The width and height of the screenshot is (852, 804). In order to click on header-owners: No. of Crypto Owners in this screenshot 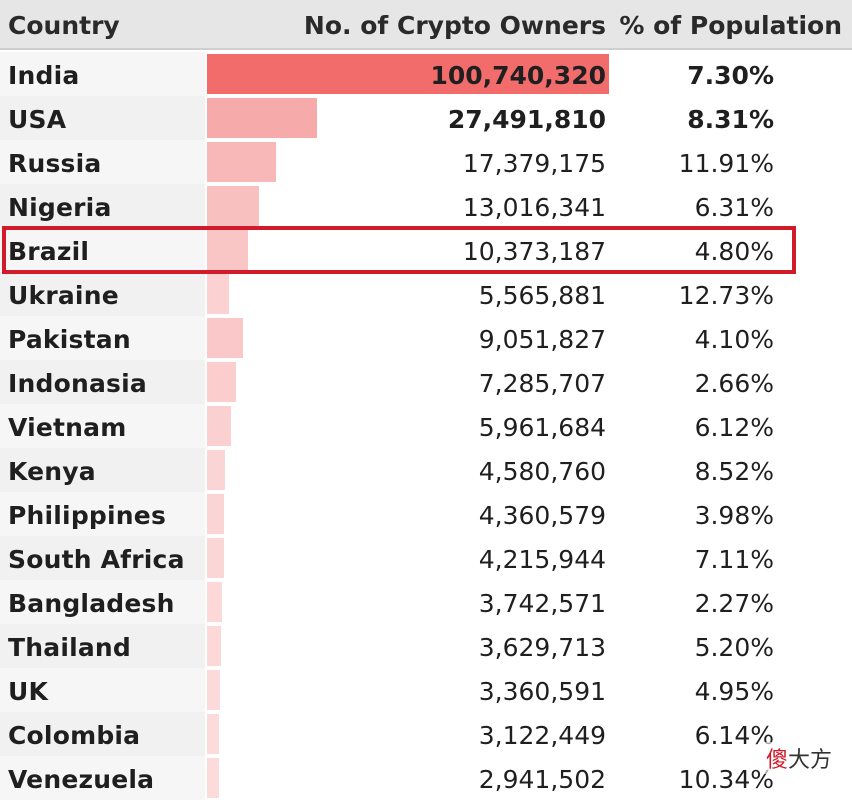, I will do `click(454, 25)`.